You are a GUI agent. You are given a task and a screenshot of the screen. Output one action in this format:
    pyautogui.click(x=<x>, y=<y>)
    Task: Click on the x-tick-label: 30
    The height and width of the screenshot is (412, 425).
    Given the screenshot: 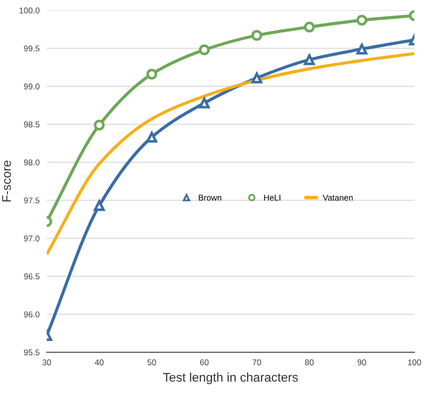 What is the action you would take?
    pyautogui.click(x=47, y=362)
    